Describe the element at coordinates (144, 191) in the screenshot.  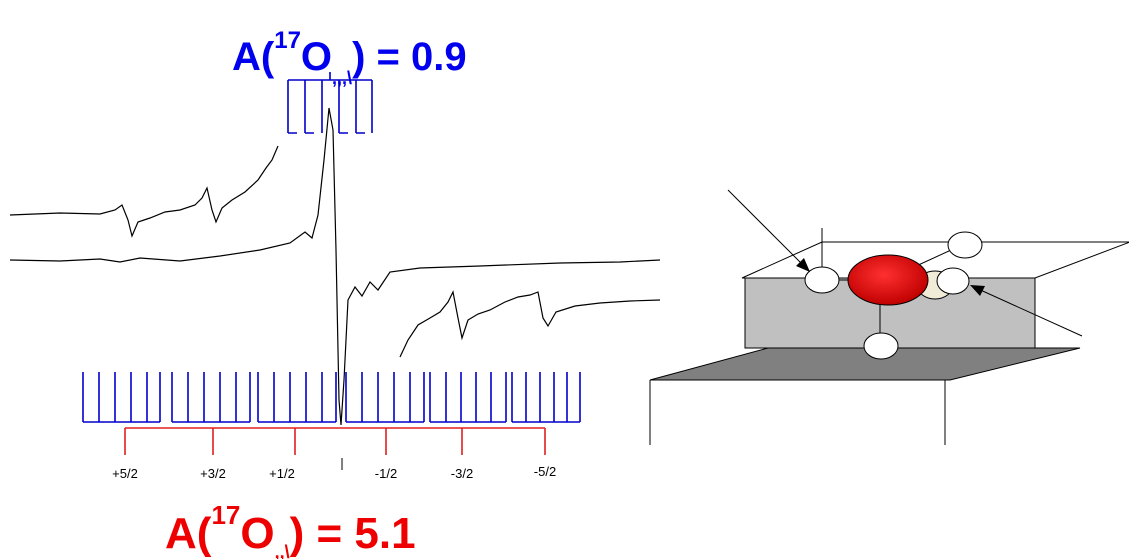
I see `spectrum-zoom-left` at that location.